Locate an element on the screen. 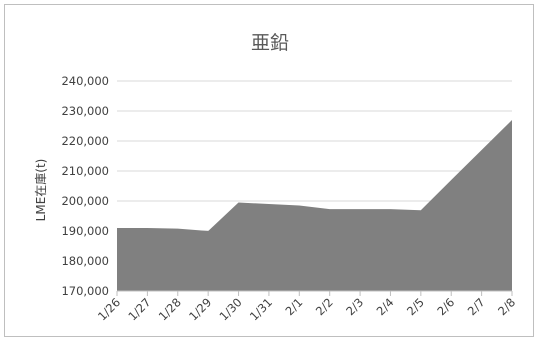 This screenshot has width=540, height=343. y-tick-label: 200,000 is located at coordinates (85, 201).